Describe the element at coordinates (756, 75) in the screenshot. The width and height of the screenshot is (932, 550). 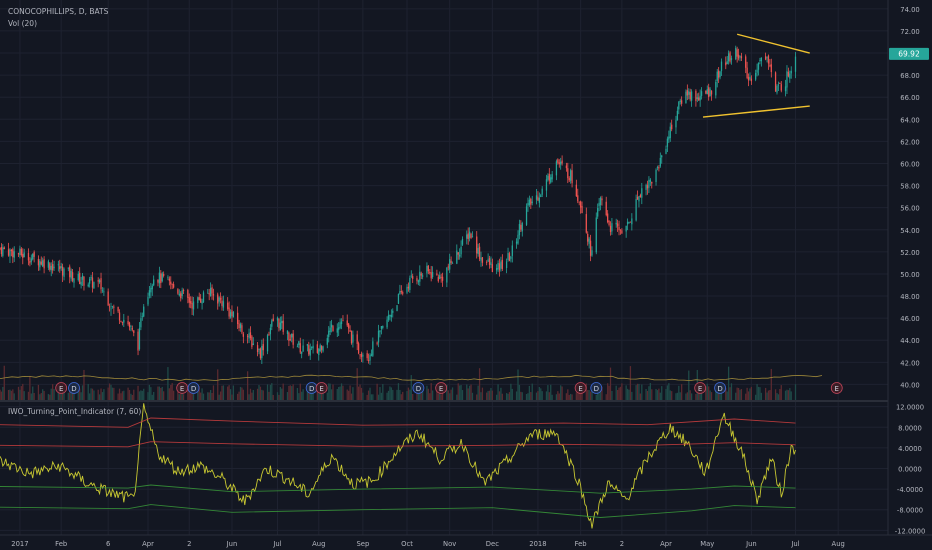
I see `trendlines` at that location.